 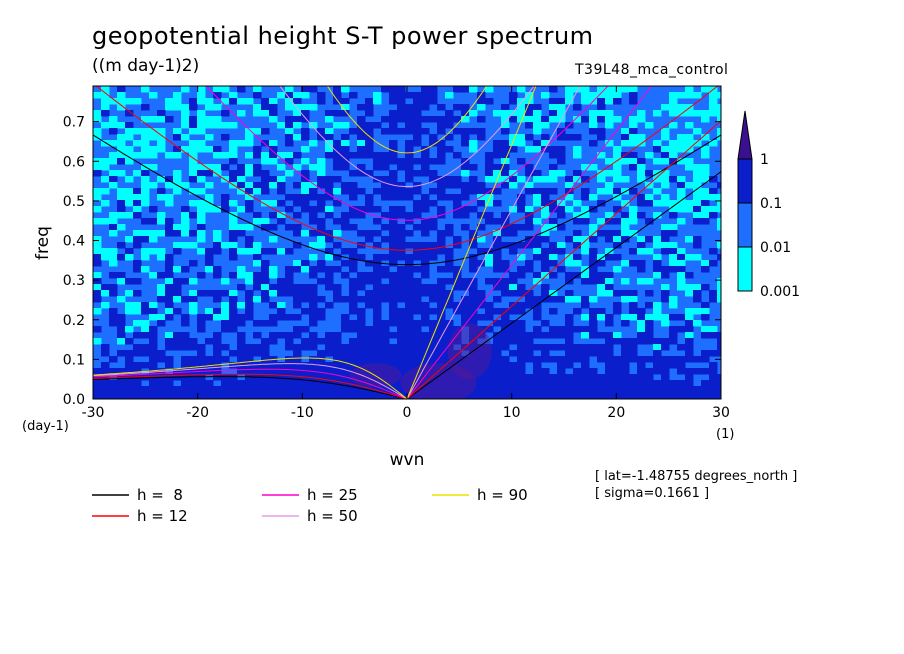 What do you see at coordinates (563, 259) in the screenshot?
I see `kelvin-wave-curve` at bounding box center [563, 259].